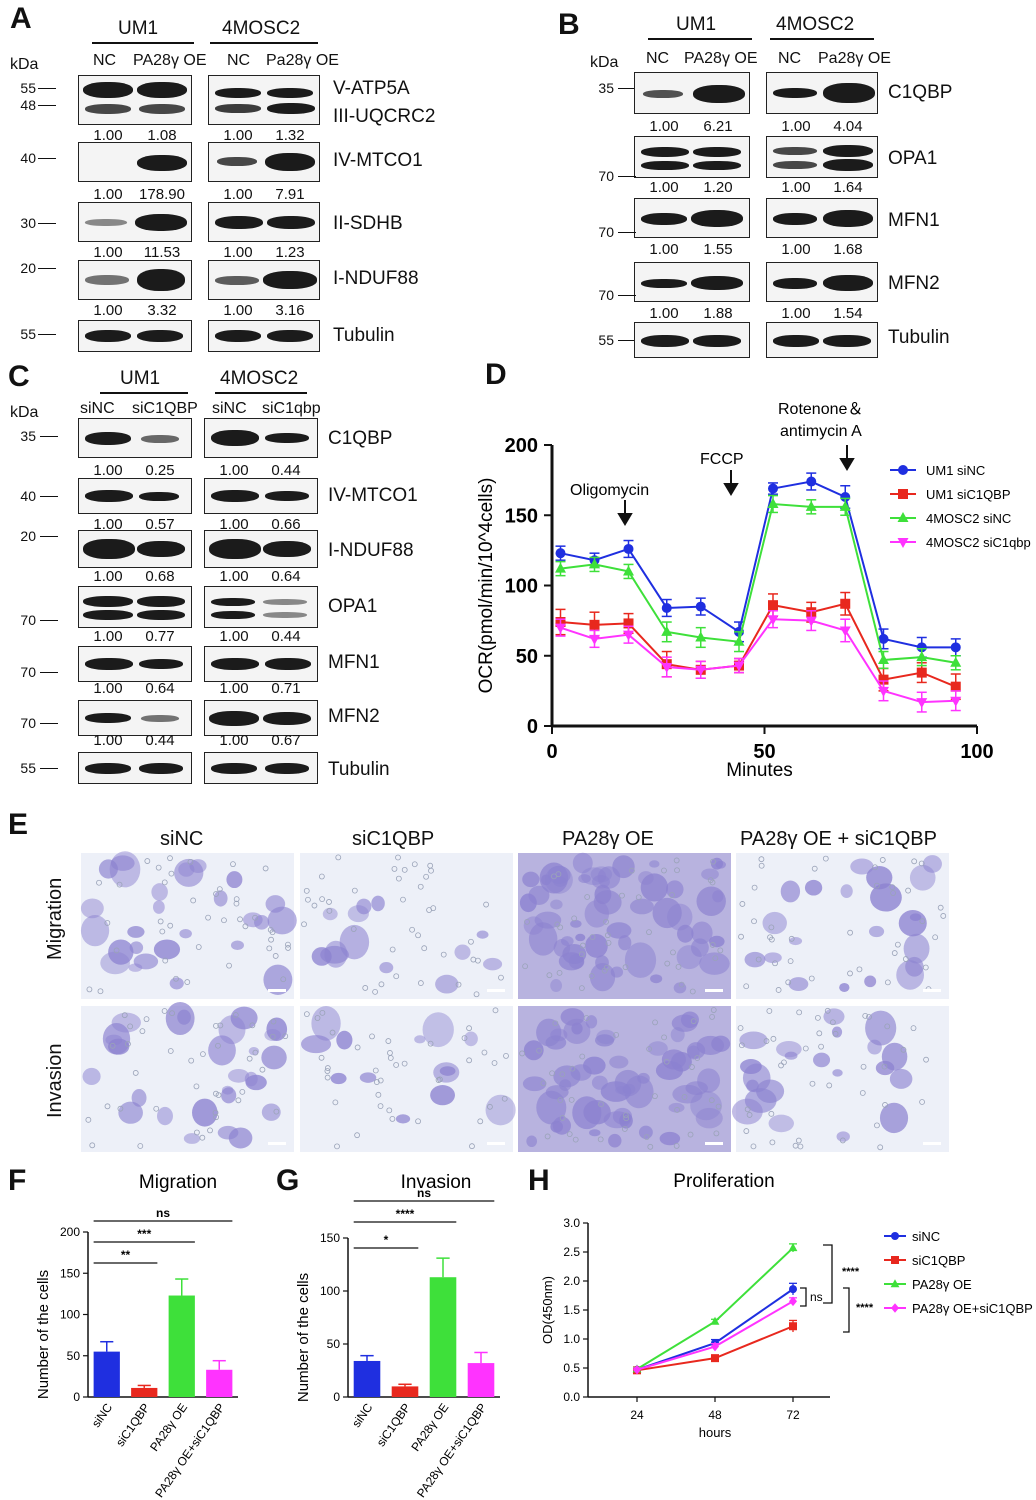 This screenshot has height=1500, width=1036. I want to click on column-header: PA28γ OE, so click(608, 839).